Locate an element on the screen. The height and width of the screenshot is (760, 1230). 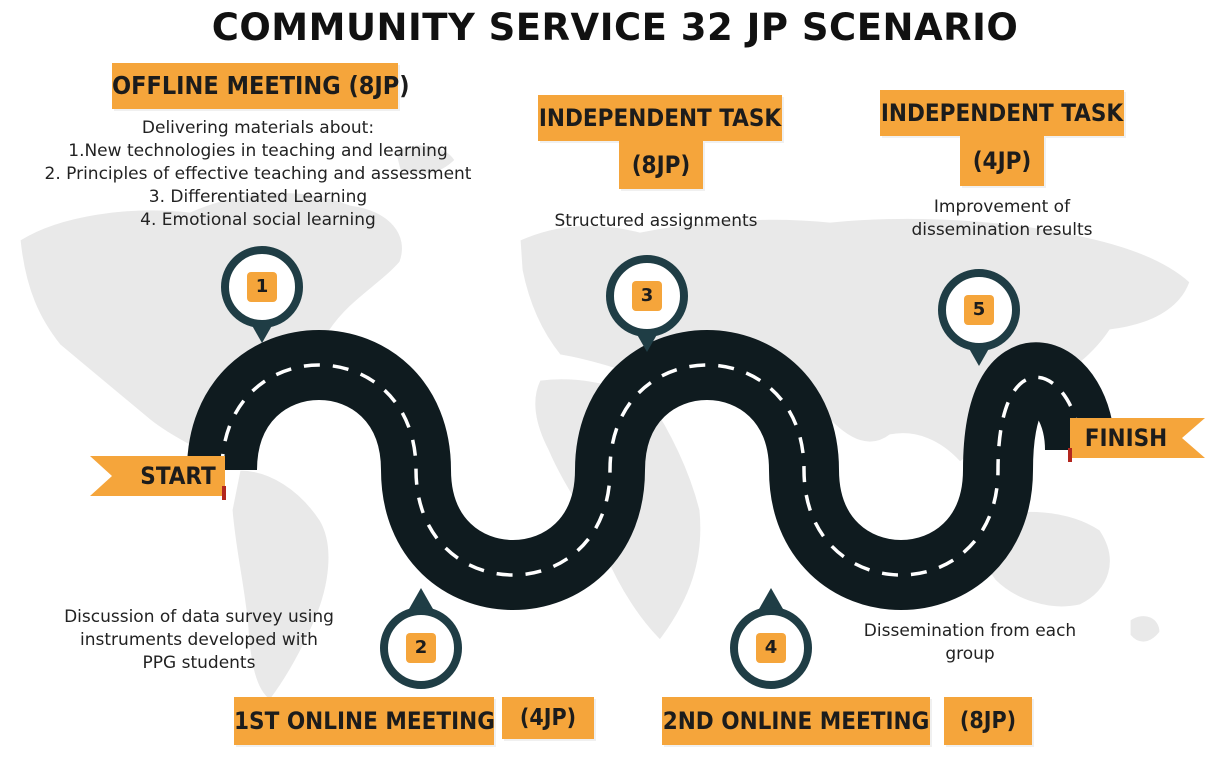
step-4-number: 4 is located at coordinates (771, 648).